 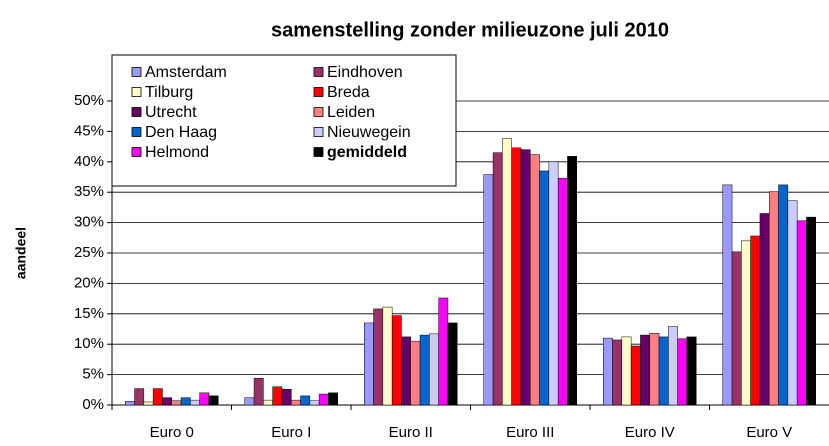 I want to click on y-tick-label: 5%, so click(x=93, y=374).